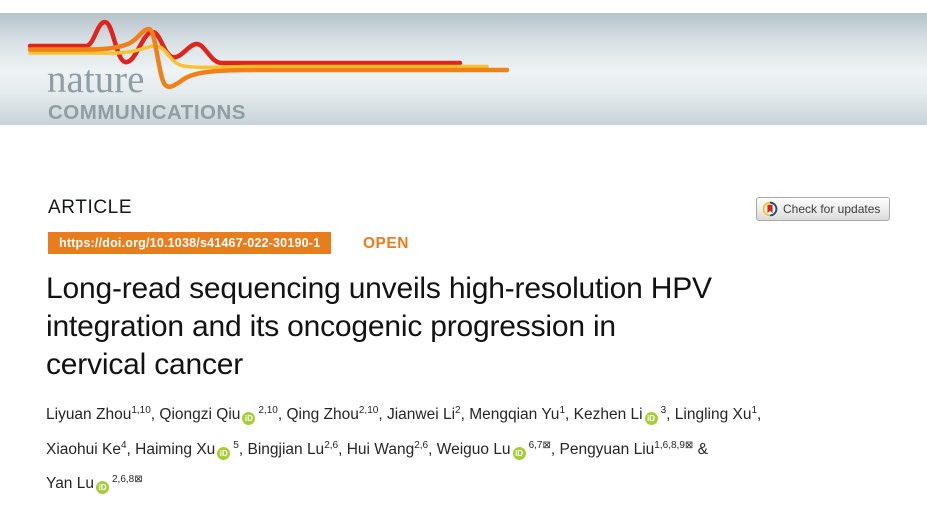  What do you see at coordinates (421, 414) in the screenshot?
I see `author-name: Jianwei Li` at bounding box center [421, 414].